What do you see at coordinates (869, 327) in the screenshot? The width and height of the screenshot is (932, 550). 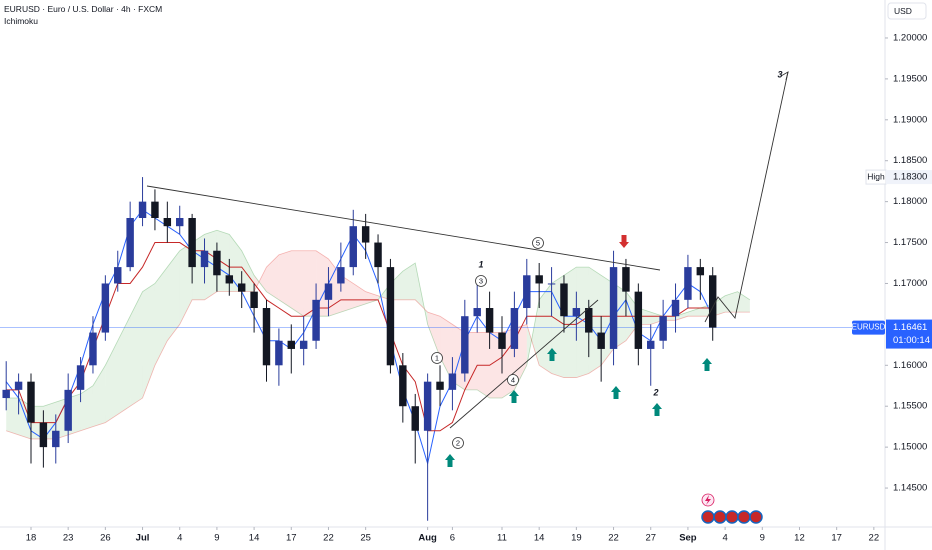 I see `symbol-label: EURUSD` at bounding box center [869, 327].